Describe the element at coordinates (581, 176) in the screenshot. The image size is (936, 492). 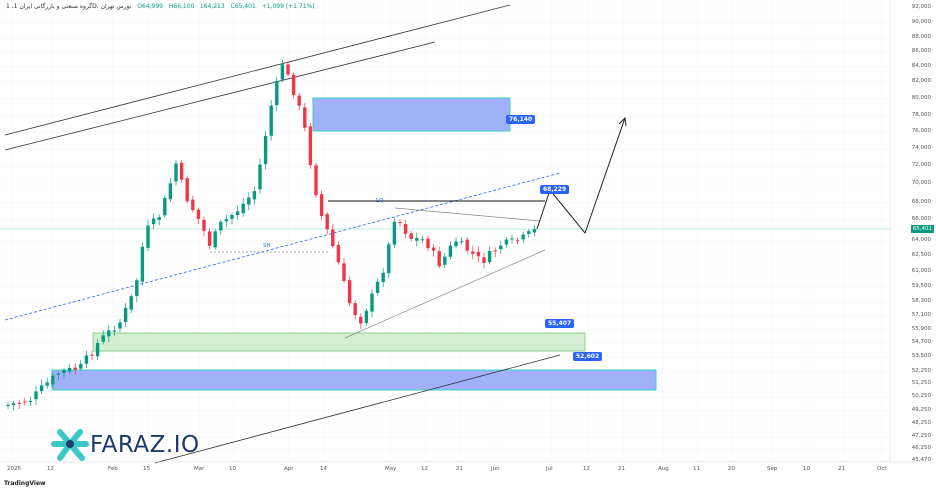
I see `projection-path` at that location.